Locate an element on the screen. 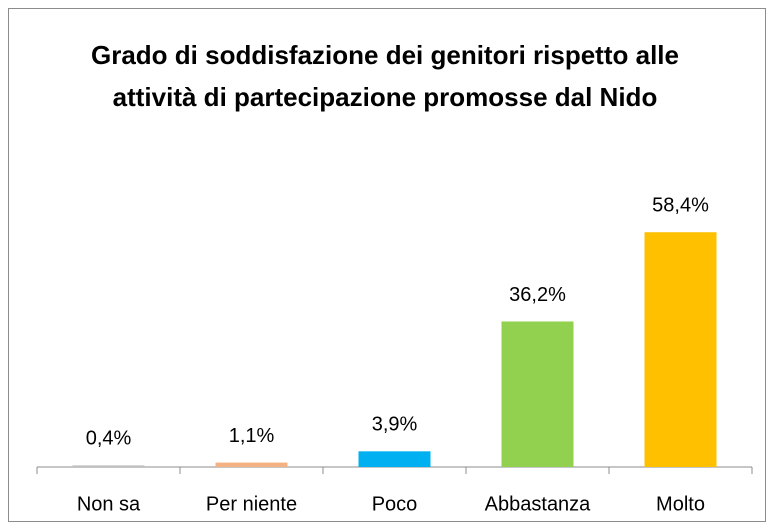  data-label: 36,2% is located at coordinates (537, 295).